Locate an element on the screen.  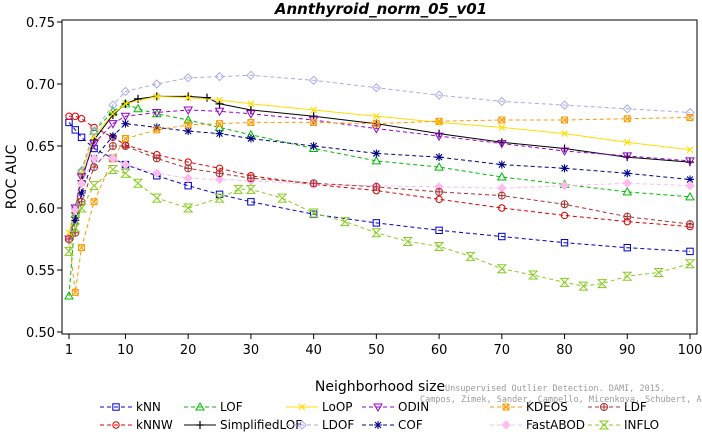
y-tick-label: 0.55 is located at coordinates (40, 271).